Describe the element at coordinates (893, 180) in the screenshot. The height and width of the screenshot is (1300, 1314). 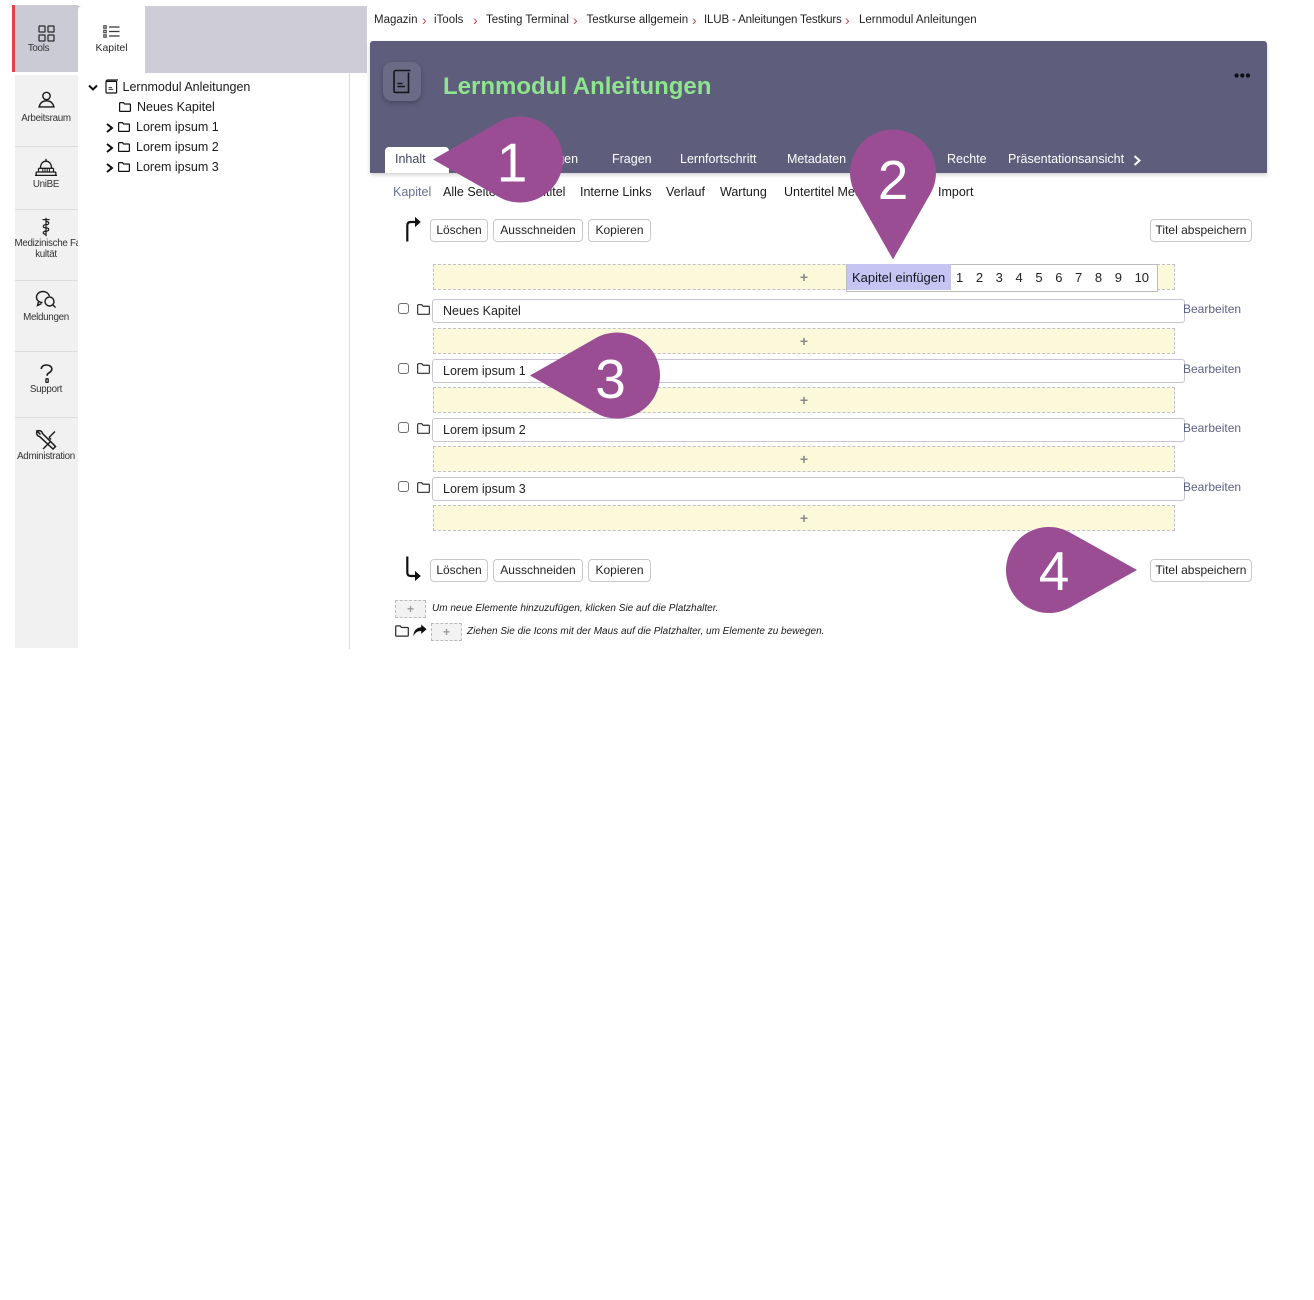
I see `svg-text: 2` at that location.